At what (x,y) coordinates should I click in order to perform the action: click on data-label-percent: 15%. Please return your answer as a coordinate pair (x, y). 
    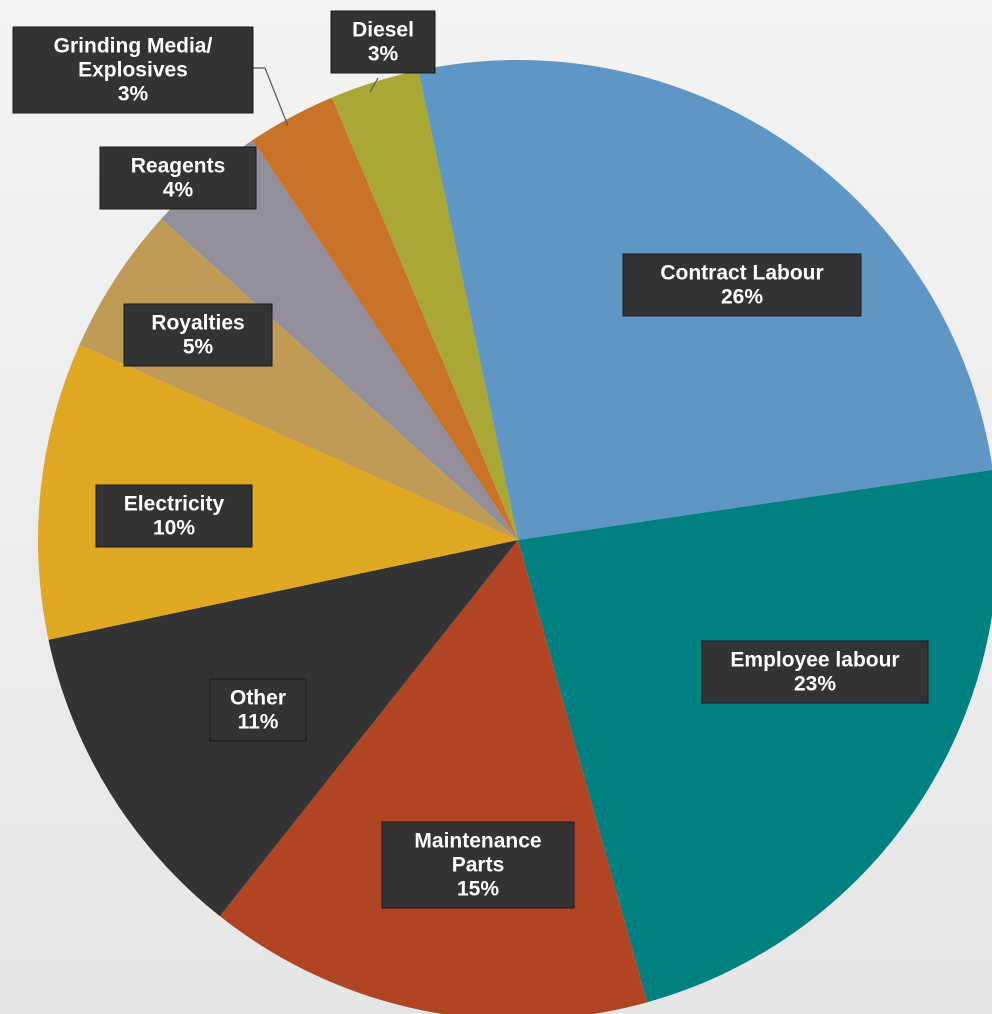
    Looking at the image, I should click on (478, 889).